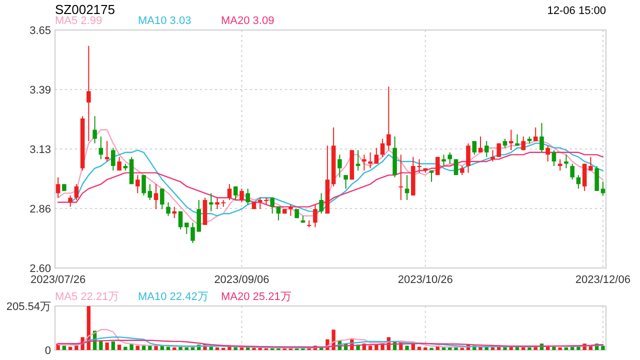 The height and width of the screenshot is (360, 640). I want to click on xtick: 2023/10/26, so click(425, 280).